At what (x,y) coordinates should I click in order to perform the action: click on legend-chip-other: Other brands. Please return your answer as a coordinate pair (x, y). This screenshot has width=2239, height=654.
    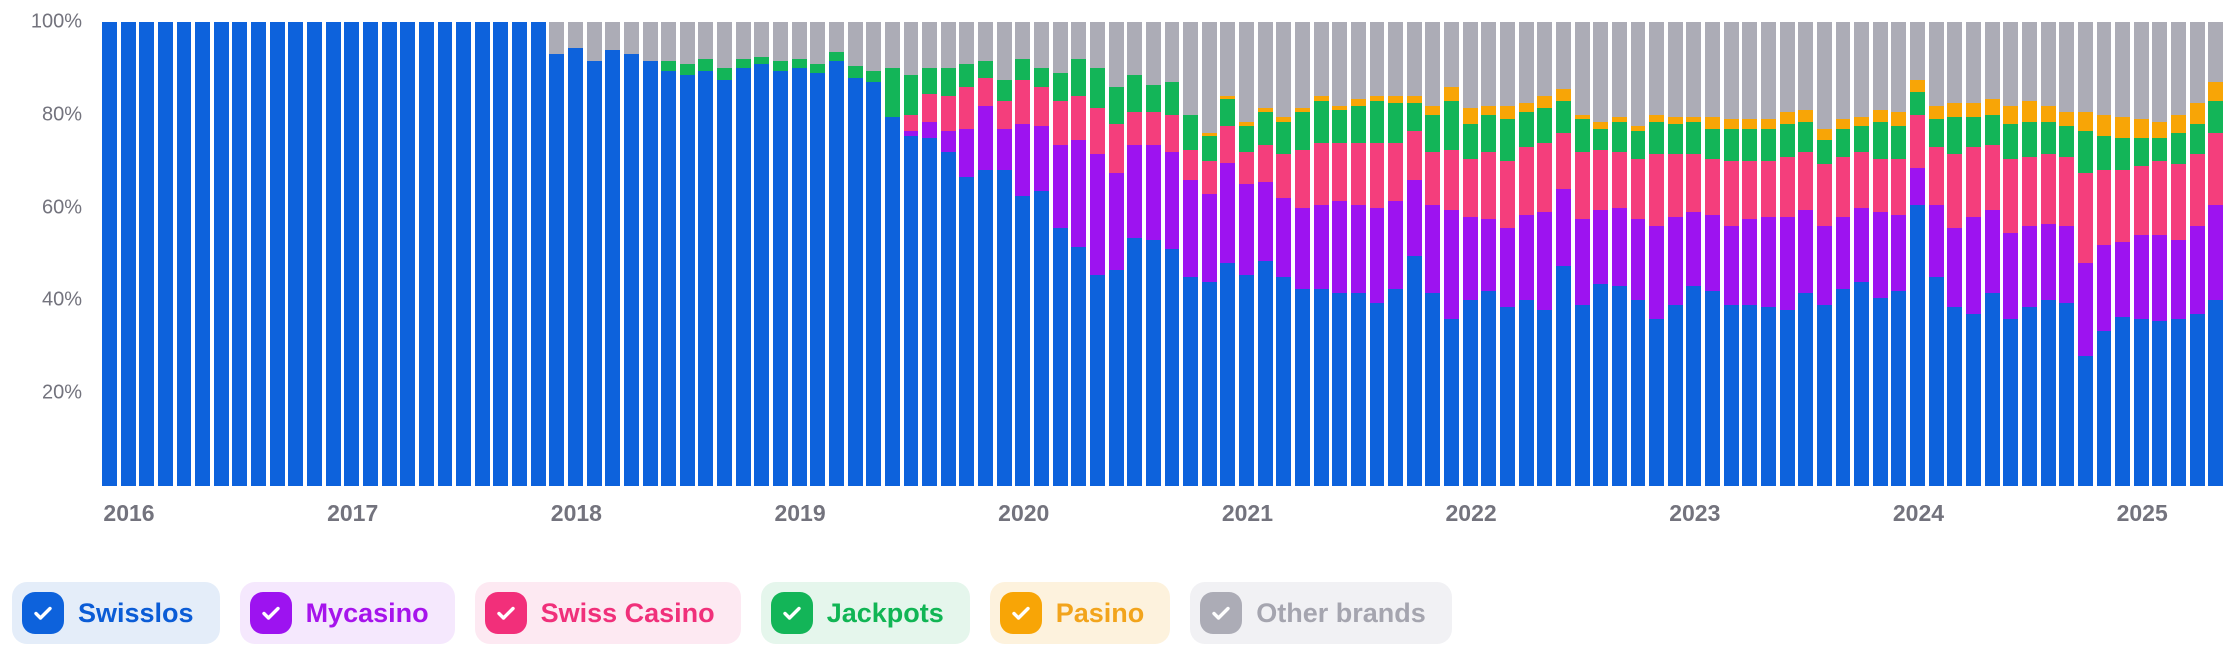
    Looking at the image, I should click on (1321, 613).